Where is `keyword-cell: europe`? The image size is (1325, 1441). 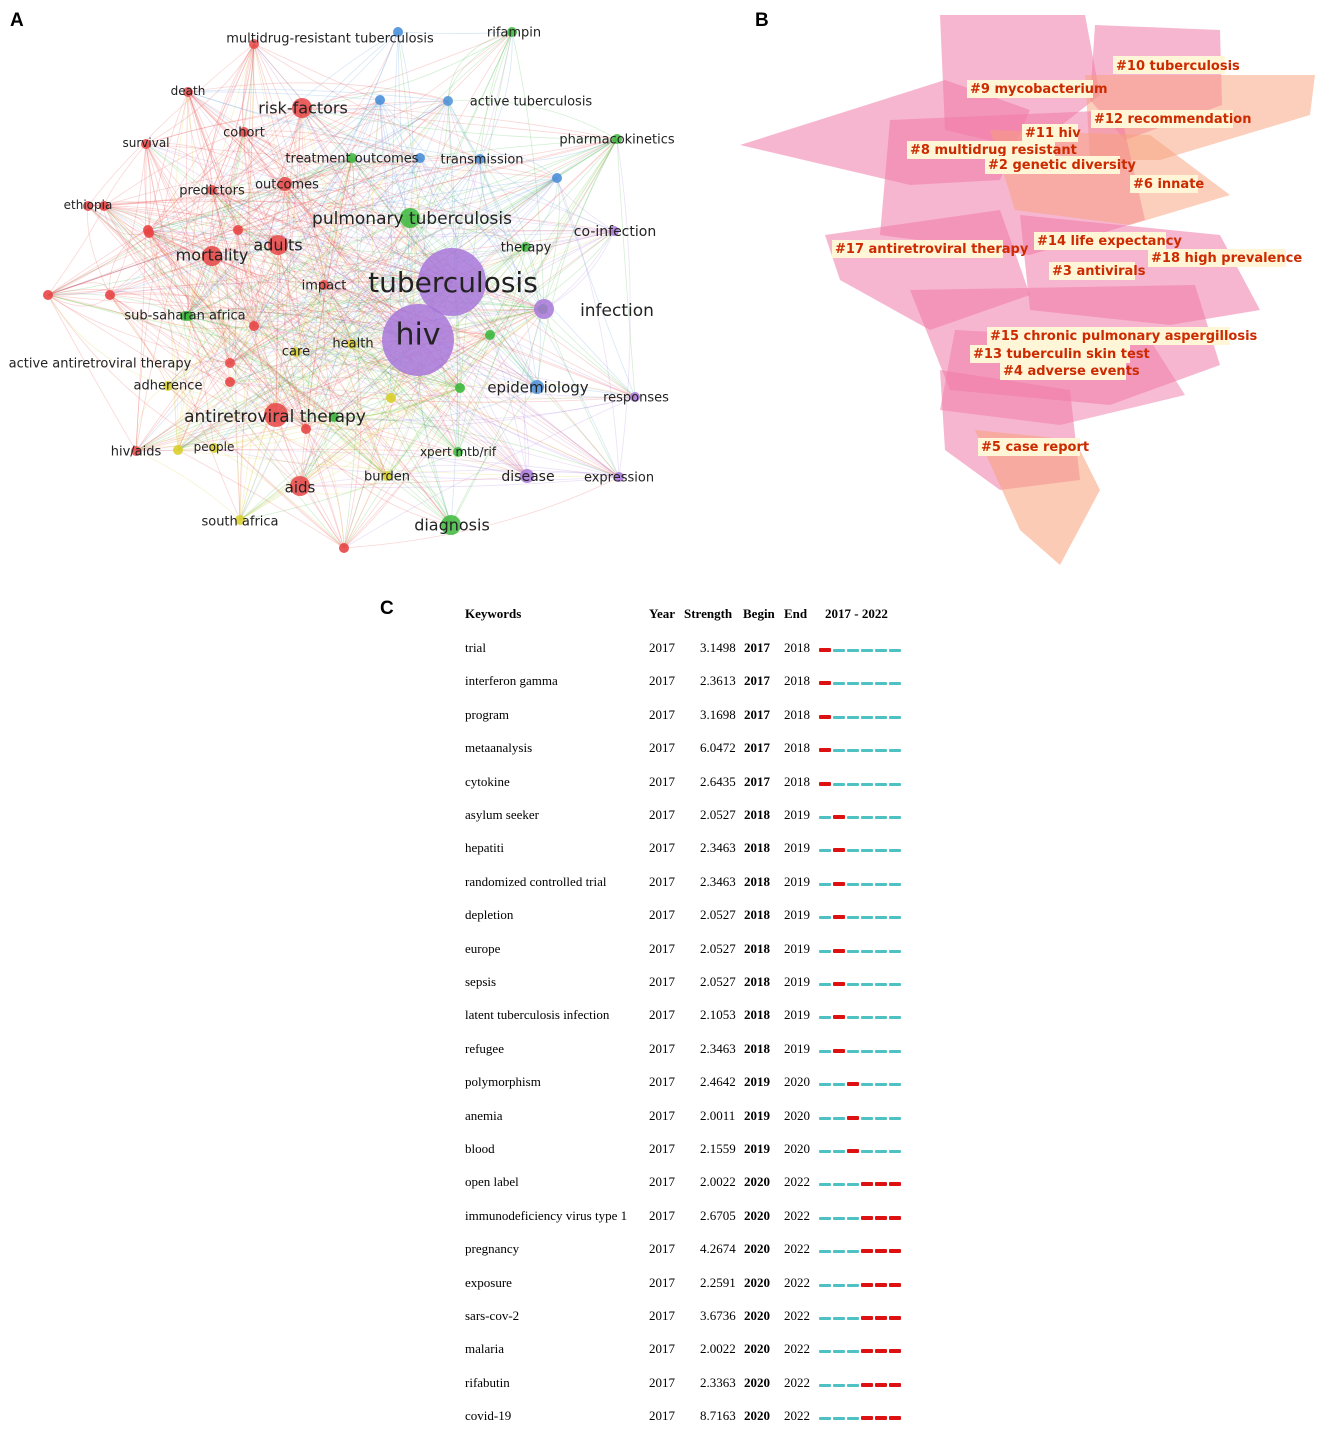
keyword-cell: europe is located at coordinates (483, 948).